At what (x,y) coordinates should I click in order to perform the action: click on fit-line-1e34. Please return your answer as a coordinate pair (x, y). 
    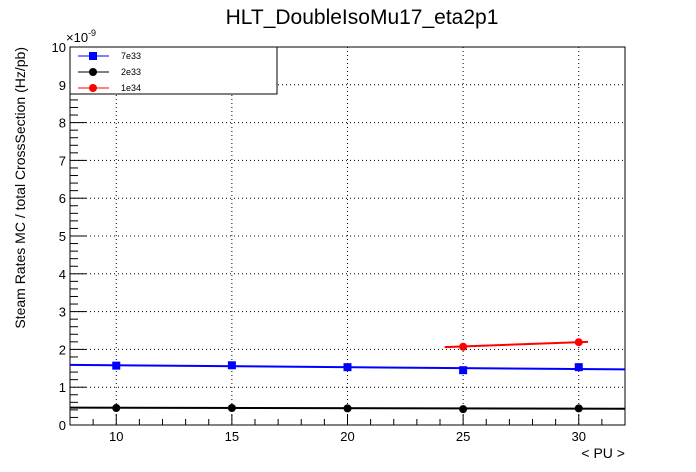
    Looking at the image, I should click on (516, 344).